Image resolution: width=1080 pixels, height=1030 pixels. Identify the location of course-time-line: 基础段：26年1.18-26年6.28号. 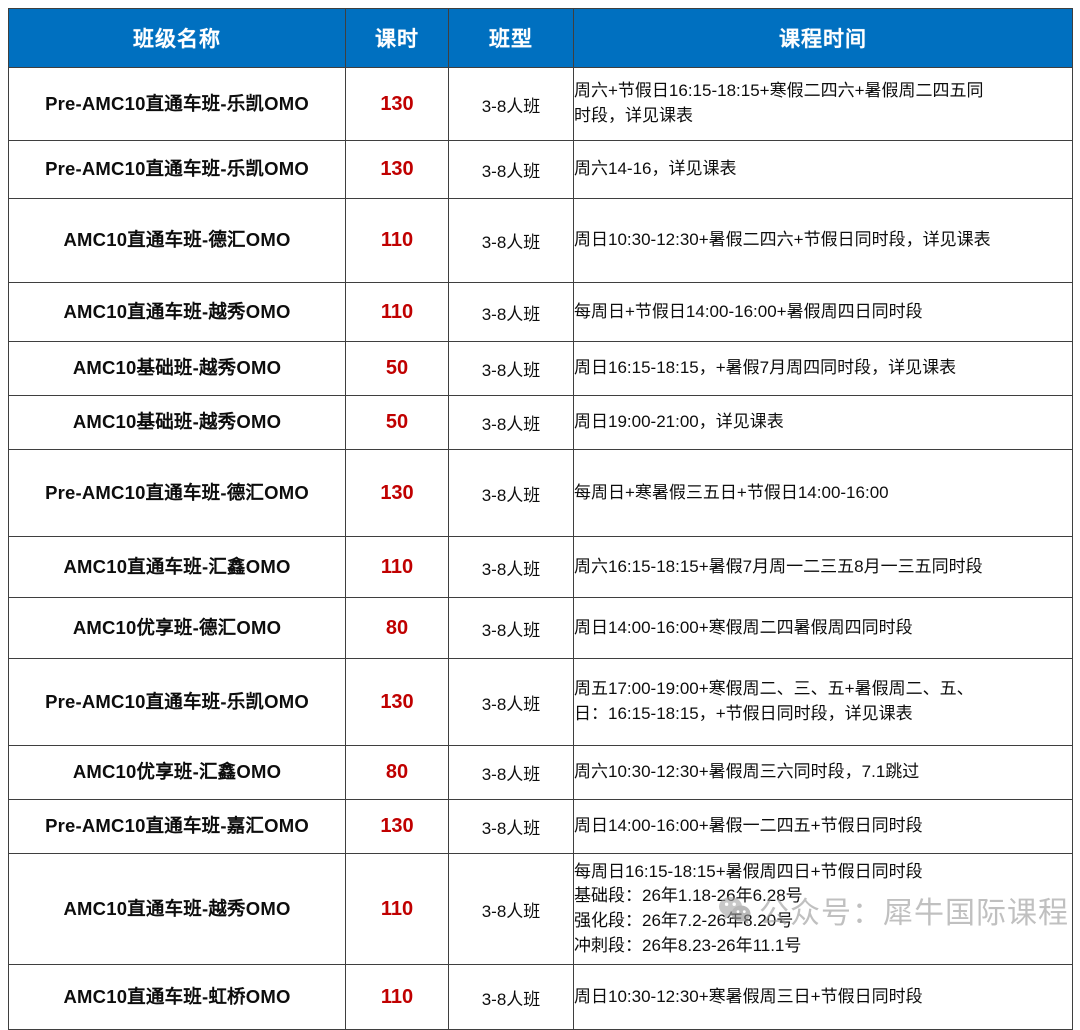
(688, 896).